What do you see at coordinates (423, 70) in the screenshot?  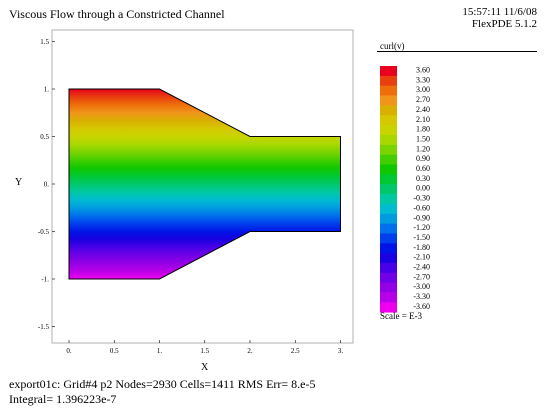 I see `legend-value: 3.60` at bounding box center [423, 70].